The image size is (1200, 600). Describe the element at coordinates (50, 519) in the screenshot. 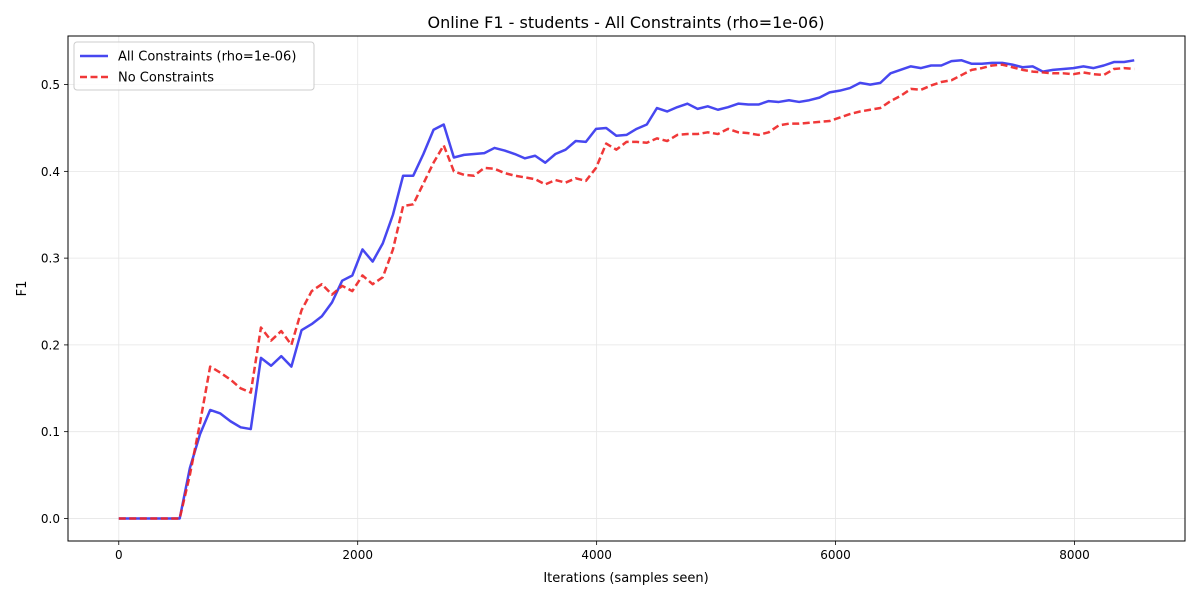

I see `y-tick-label: 0.0` at that location.